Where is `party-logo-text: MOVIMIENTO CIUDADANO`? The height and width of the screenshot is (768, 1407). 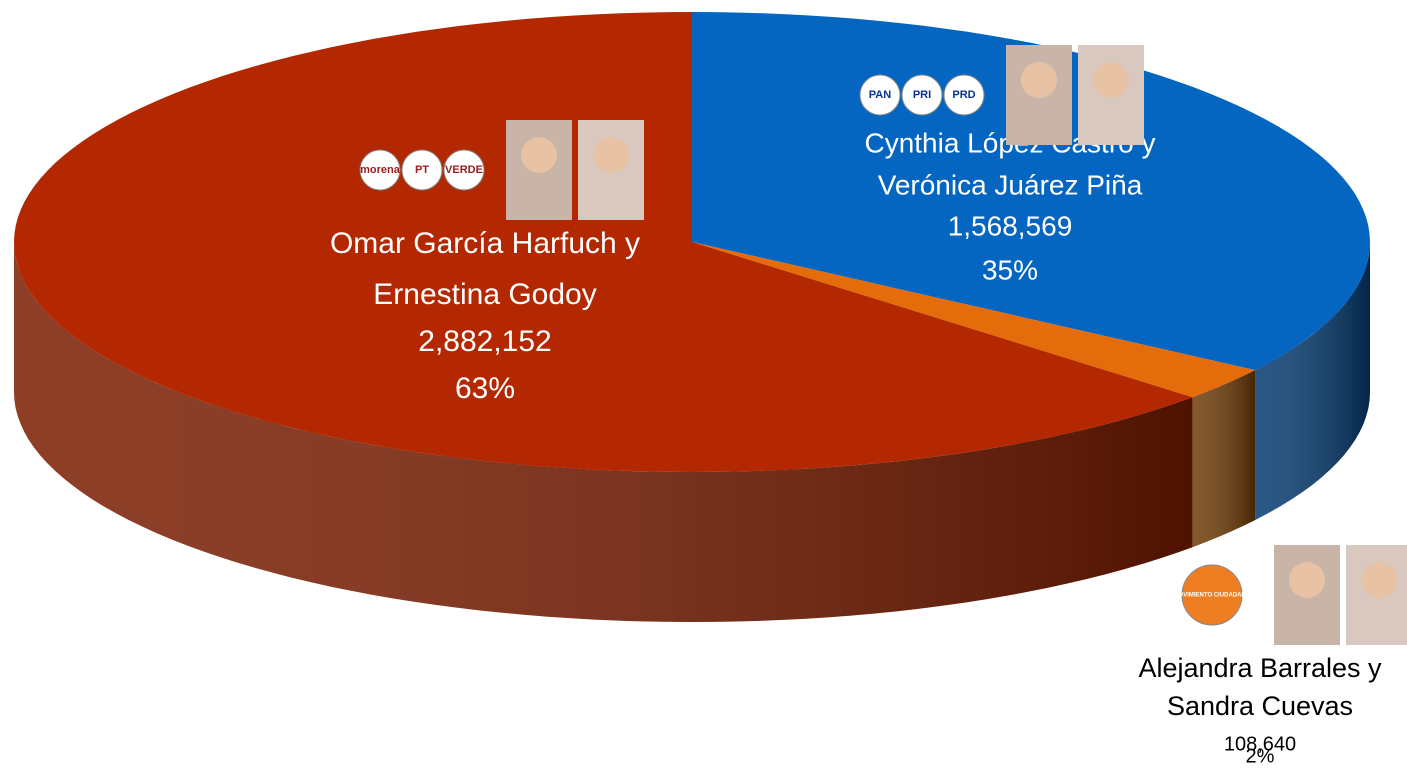 party-logo-text: MOVIMIENTO CIUDADANO is located at coordinates (1212, 596).